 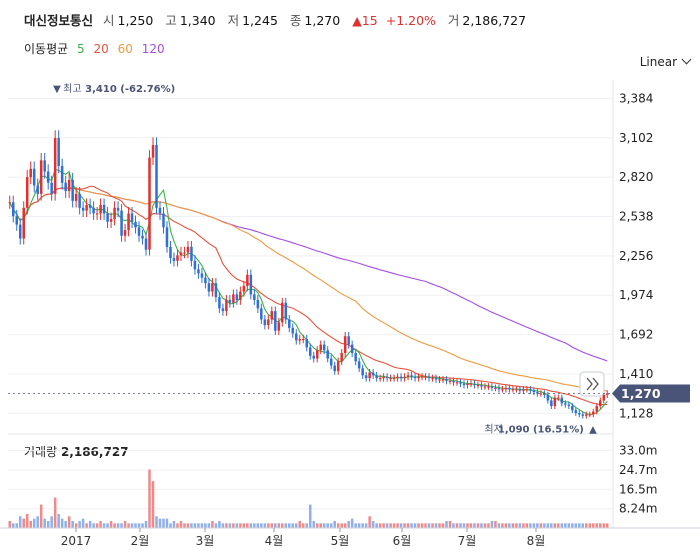 I want to click on price-tick-label: 2,256, so click(x=636, y=256).